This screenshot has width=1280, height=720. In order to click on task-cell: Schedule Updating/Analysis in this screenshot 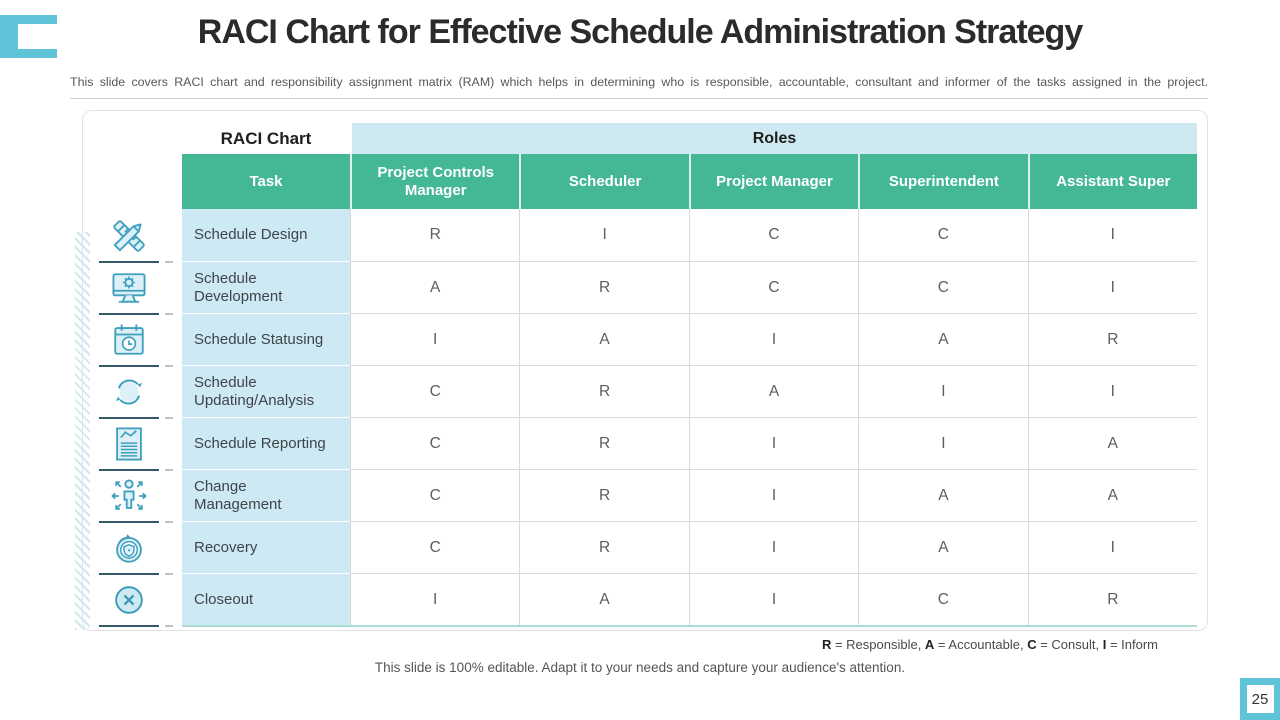, I will do `click(266, 391)`.